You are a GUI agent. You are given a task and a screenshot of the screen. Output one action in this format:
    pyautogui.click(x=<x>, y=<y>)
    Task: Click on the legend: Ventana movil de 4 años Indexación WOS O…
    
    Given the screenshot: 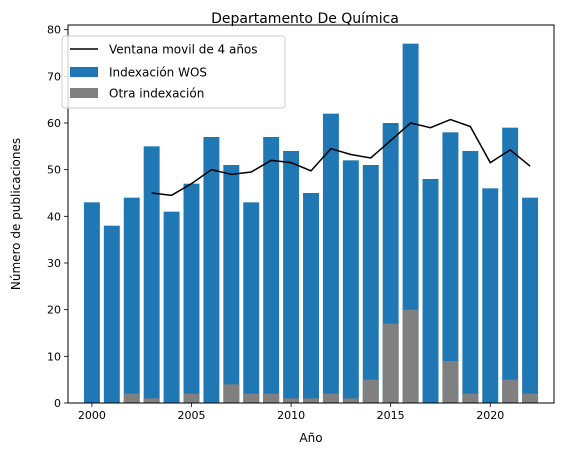 What is the action you would take?
    pyautogui.click(x=173, y=72)
    